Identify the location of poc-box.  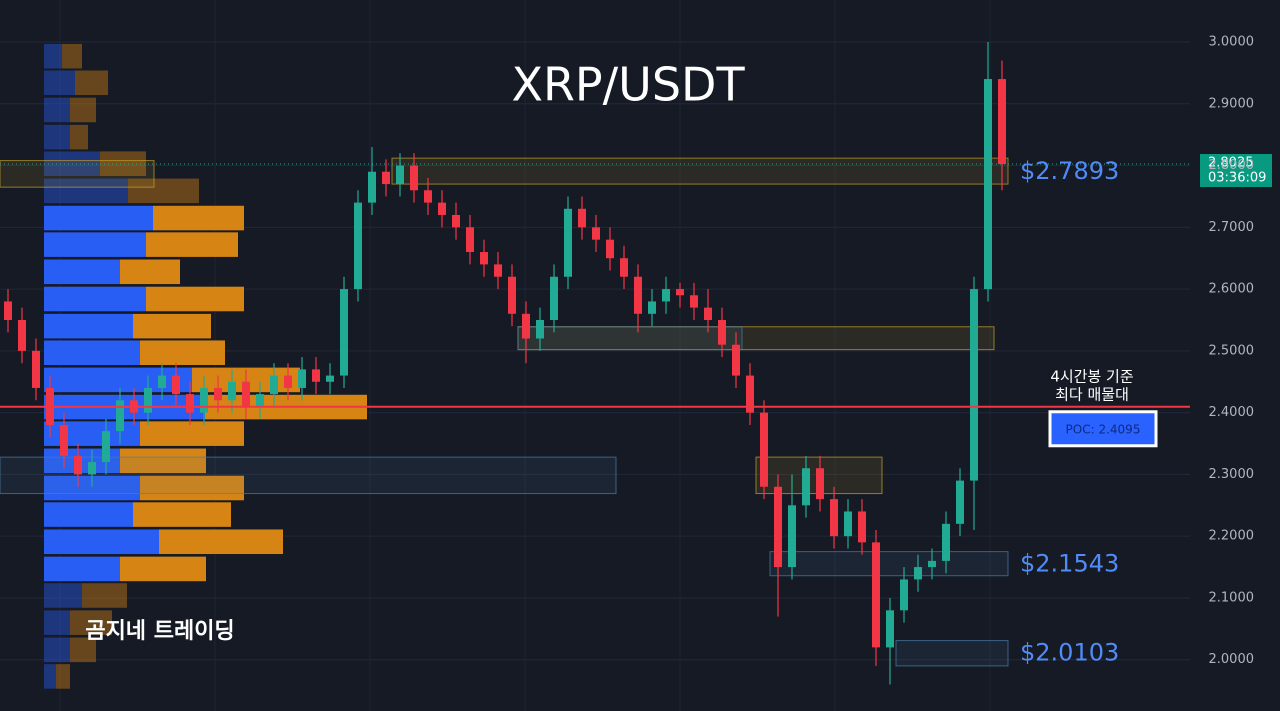
(1103, 429).